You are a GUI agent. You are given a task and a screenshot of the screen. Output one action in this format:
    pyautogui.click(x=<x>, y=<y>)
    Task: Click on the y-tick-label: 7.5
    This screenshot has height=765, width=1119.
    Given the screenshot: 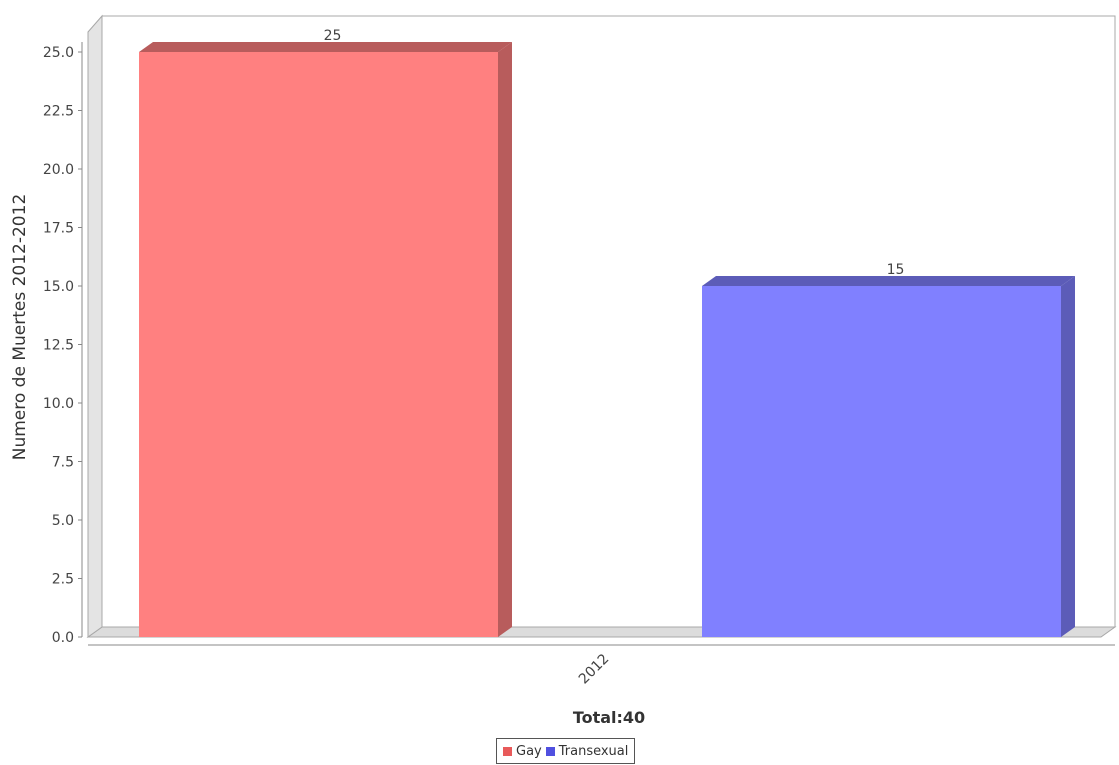 What is the action you would take?
    pyautogui.click(x=63, y=463)
    